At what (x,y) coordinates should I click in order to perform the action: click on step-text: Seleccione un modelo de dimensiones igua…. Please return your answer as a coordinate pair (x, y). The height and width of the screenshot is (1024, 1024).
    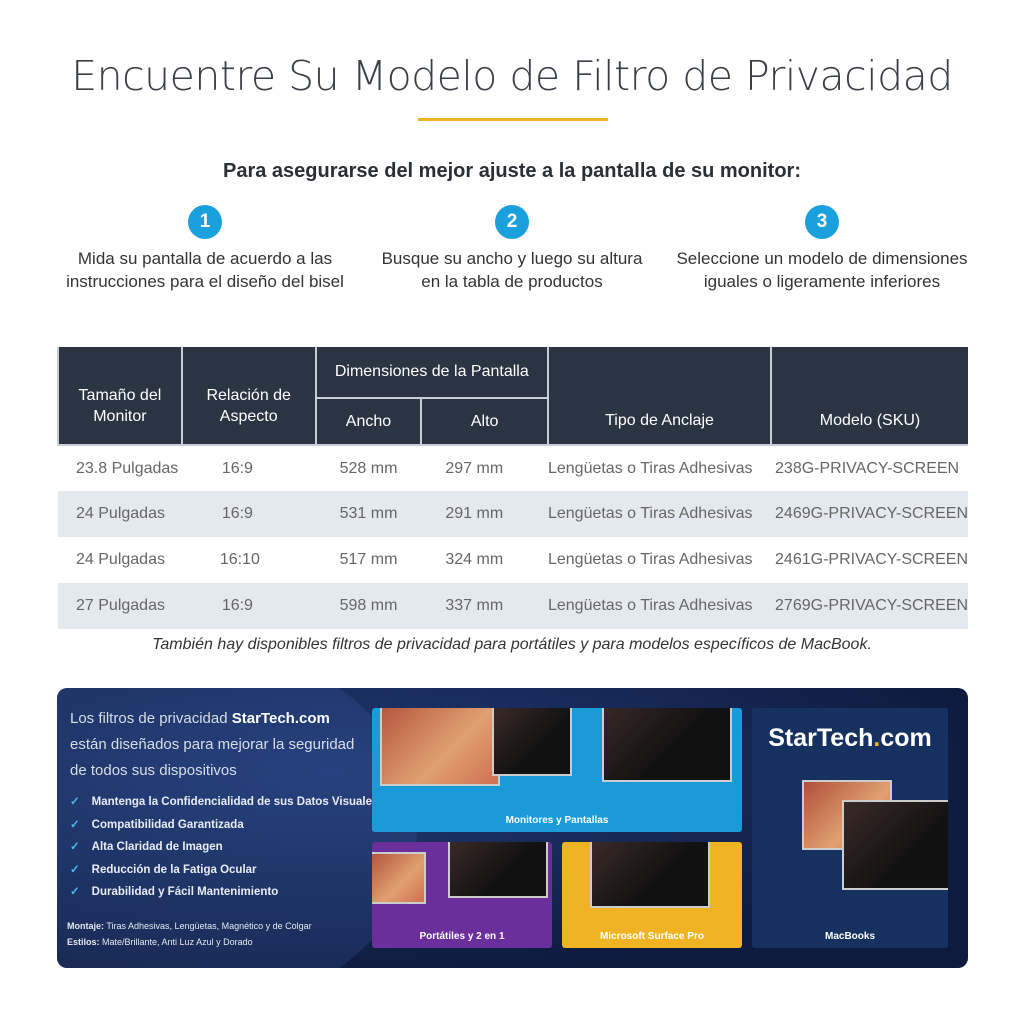
    Looking at the image, I should click on (822, 270).